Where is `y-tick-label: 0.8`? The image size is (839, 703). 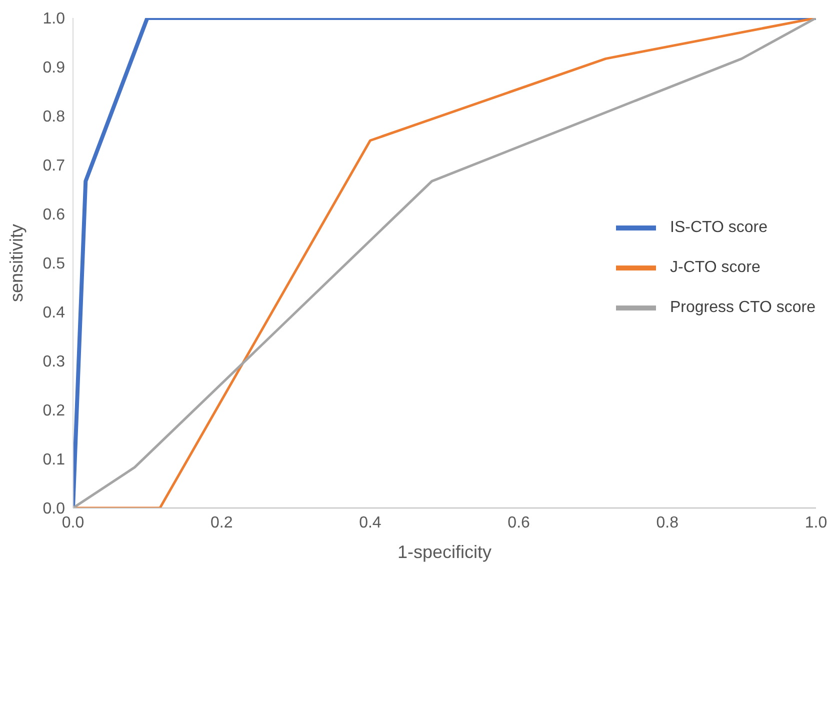
y-tick-label: 0.8 is located at coordinates (54, 117).